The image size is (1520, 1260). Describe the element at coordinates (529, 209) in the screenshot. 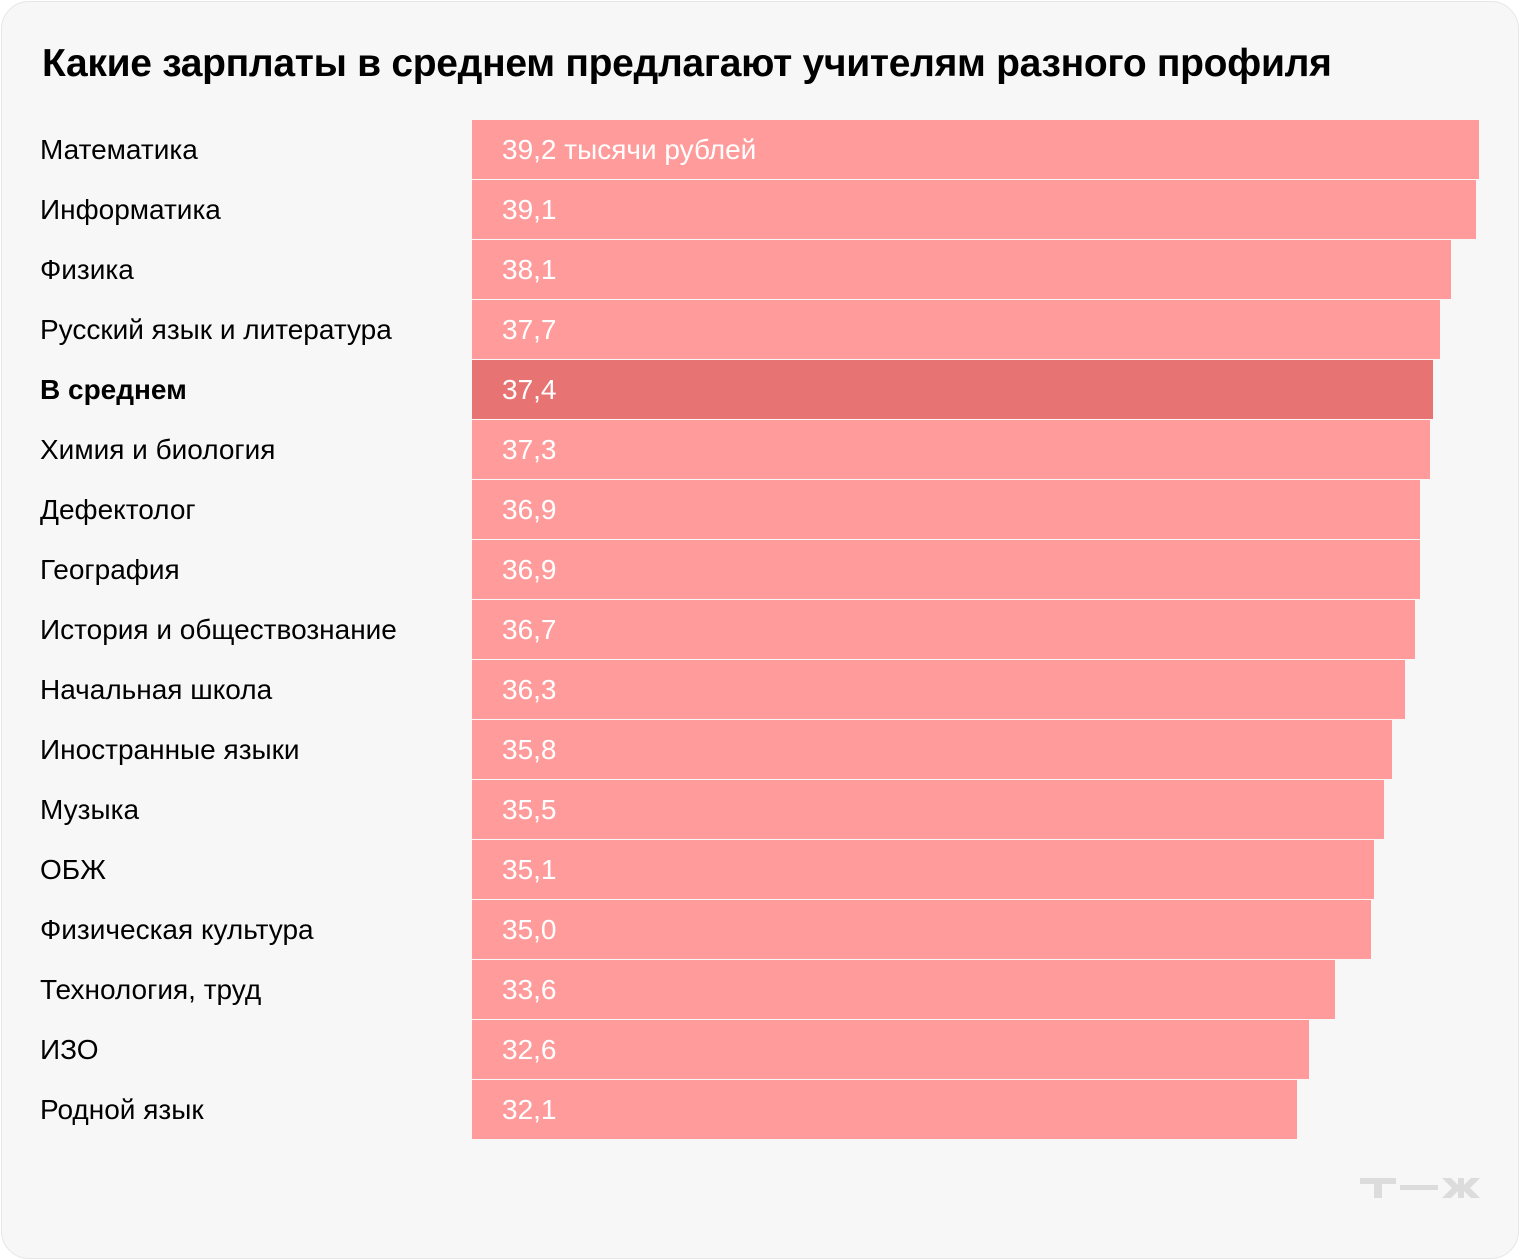

I see `value-label: 39,1` at that location.